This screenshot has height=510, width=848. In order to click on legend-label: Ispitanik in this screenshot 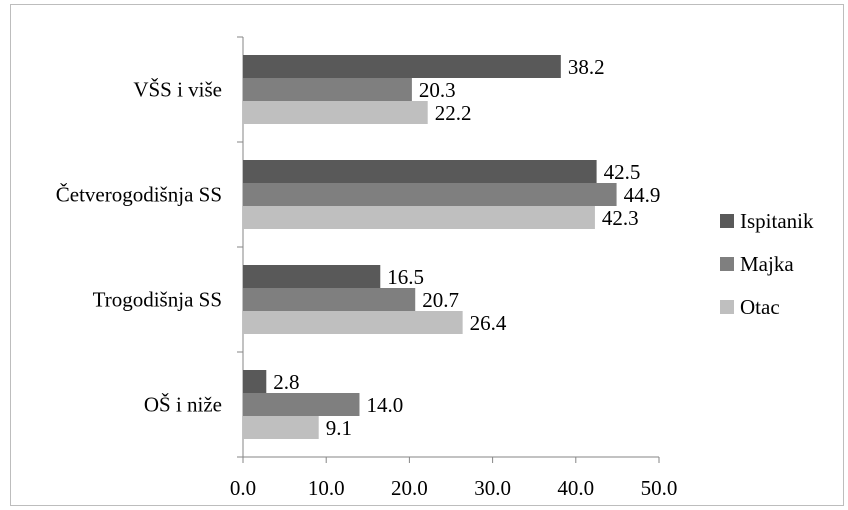, I will do `click(777, 221)`.